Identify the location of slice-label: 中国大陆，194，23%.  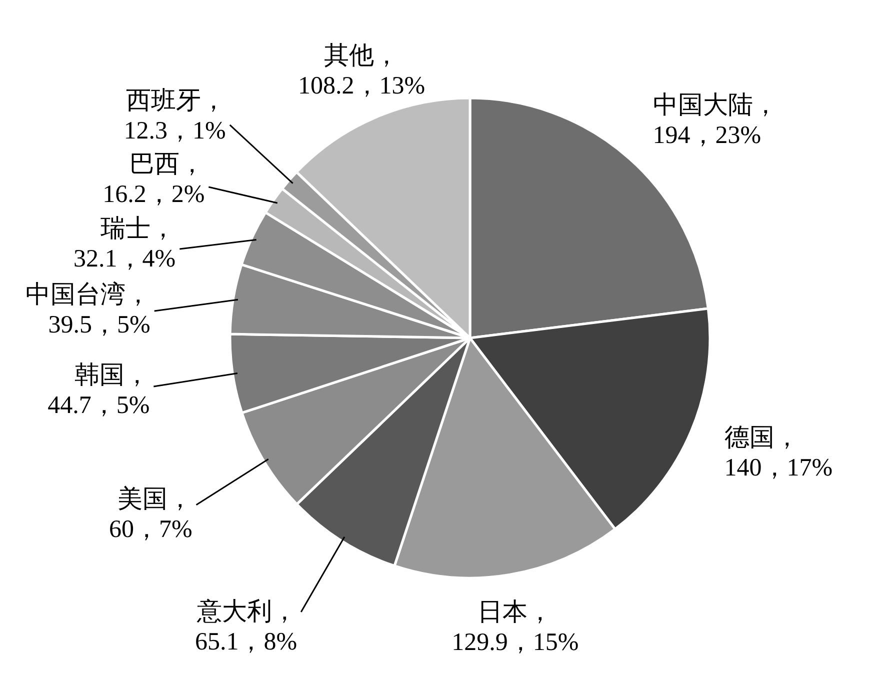
(715, 121).